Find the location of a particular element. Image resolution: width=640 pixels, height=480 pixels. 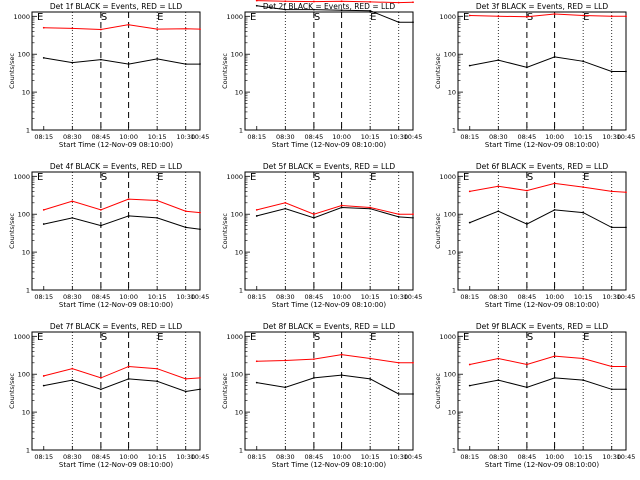

panel-title: Det 8f BLACK = Events, RED = LLD is located at coordinates (329, 326).